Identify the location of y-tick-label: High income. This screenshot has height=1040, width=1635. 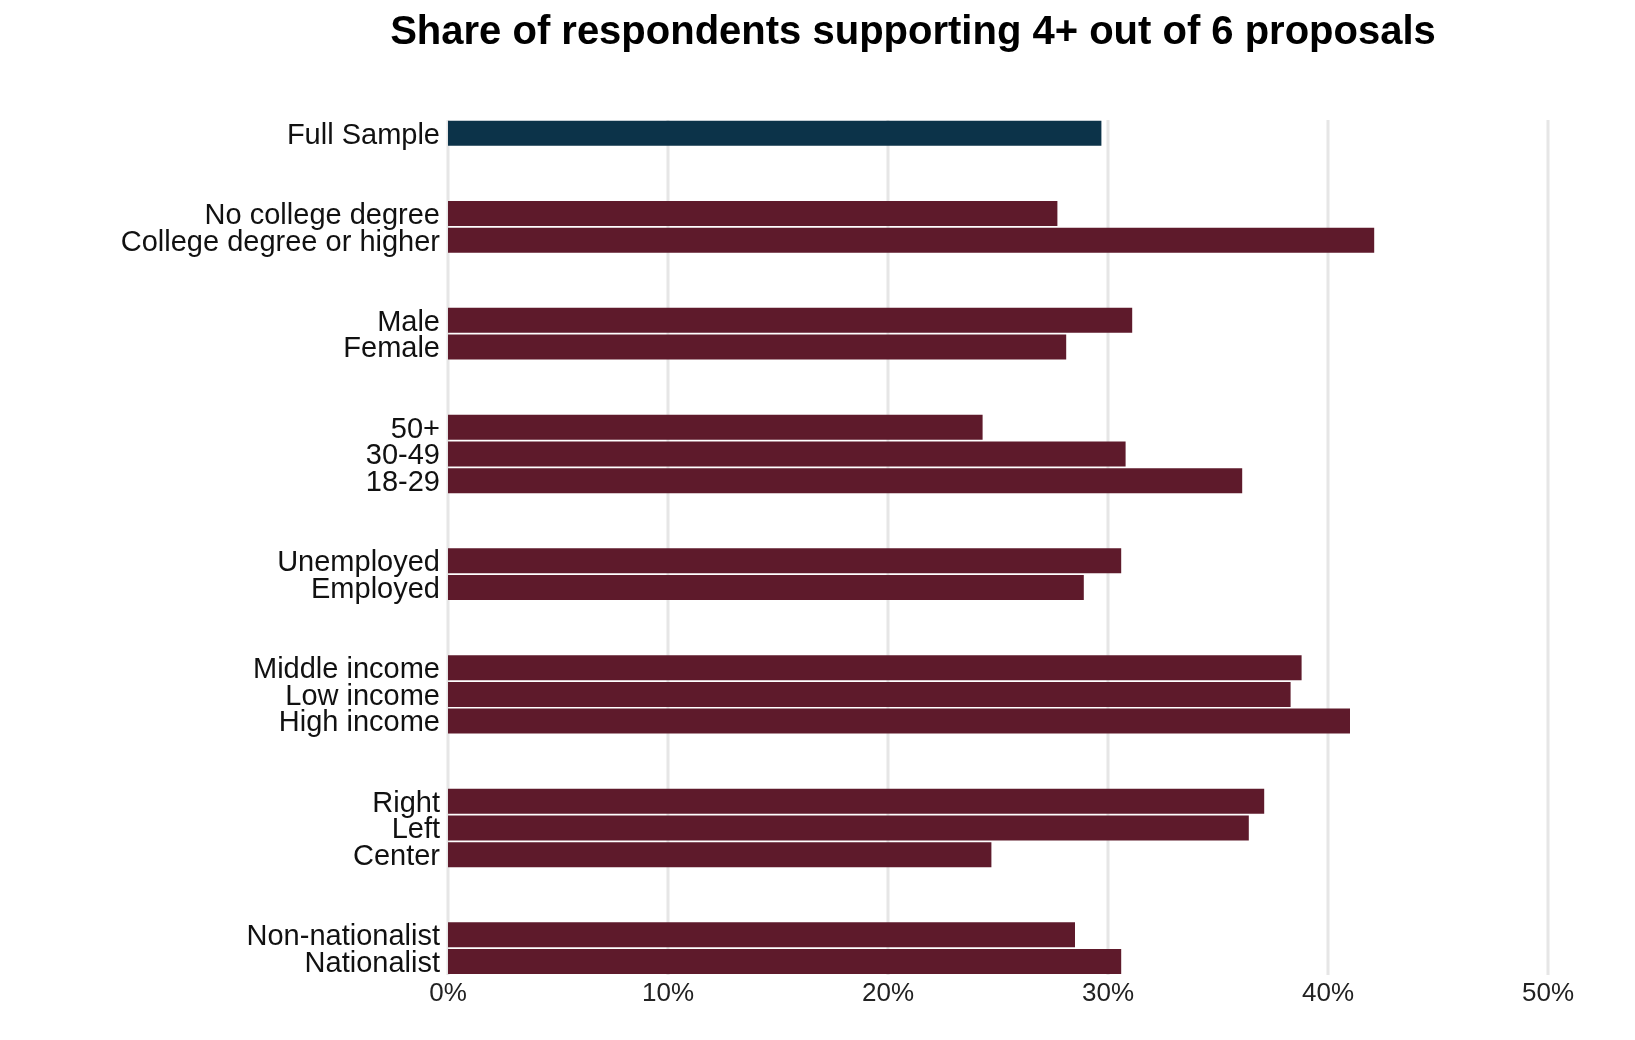
(359, 721).